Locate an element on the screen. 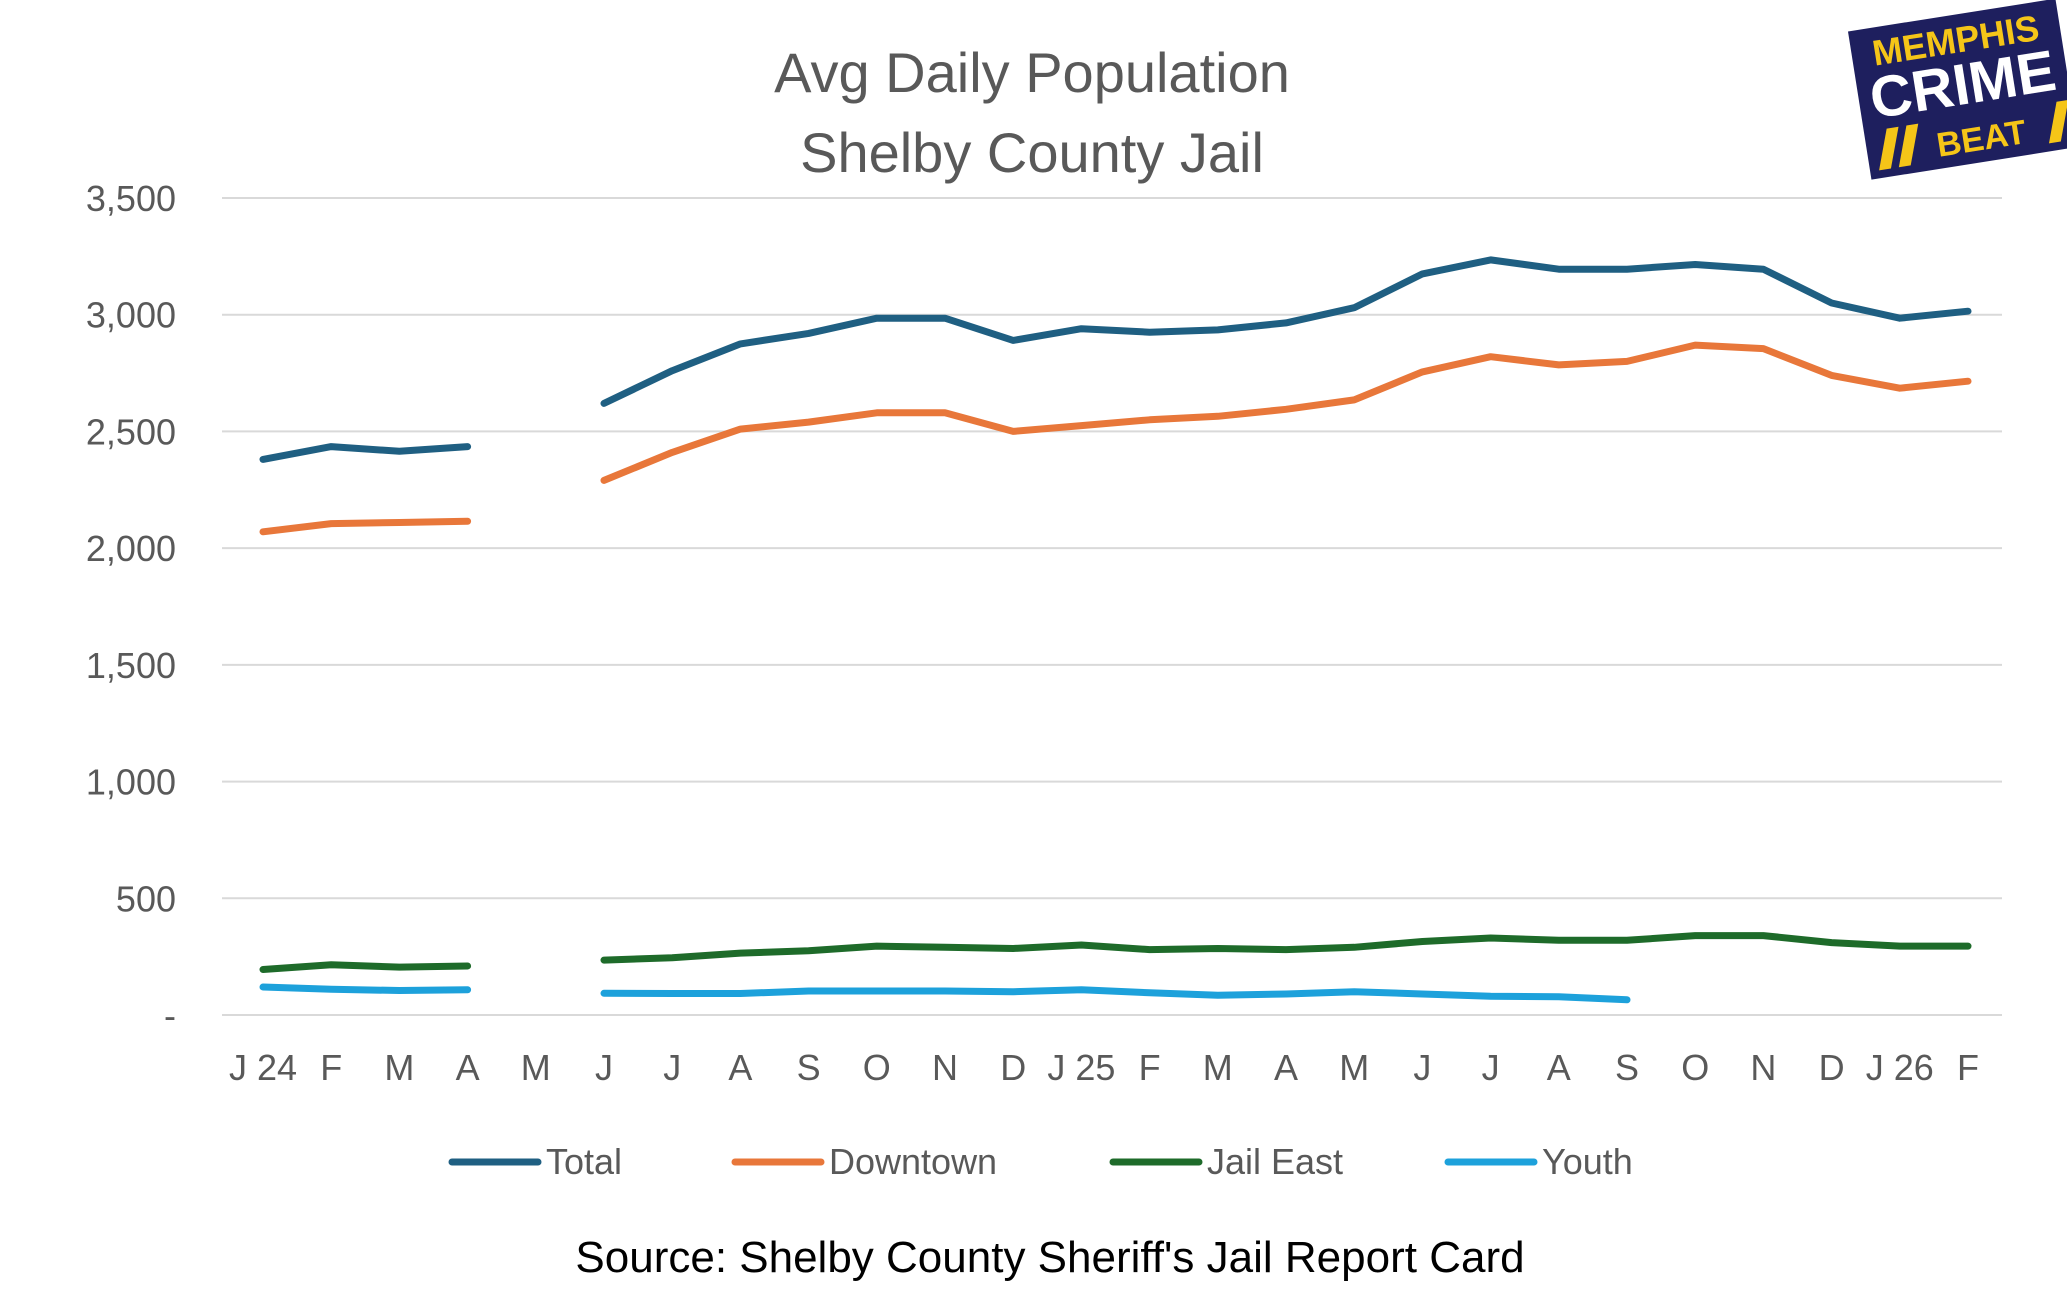  chart-subtitle: Shelby County Jail is located at coordinates (1032, 152).